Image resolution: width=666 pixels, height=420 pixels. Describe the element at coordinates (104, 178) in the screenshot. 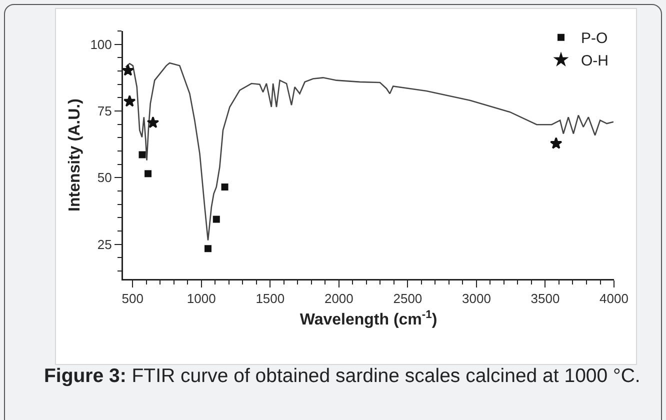

I see `y-tick-label: 50` at that location.